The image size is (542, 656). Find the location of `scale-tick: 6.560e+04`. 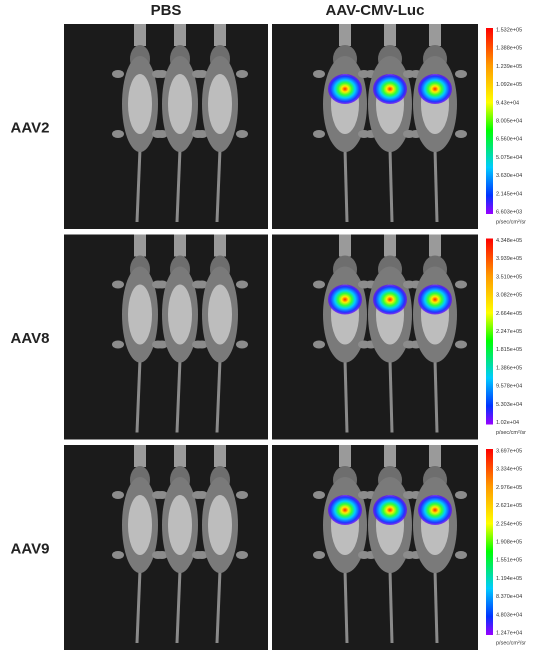

scale-tick: 6.560e+04 is located at coordinates (509, 140).